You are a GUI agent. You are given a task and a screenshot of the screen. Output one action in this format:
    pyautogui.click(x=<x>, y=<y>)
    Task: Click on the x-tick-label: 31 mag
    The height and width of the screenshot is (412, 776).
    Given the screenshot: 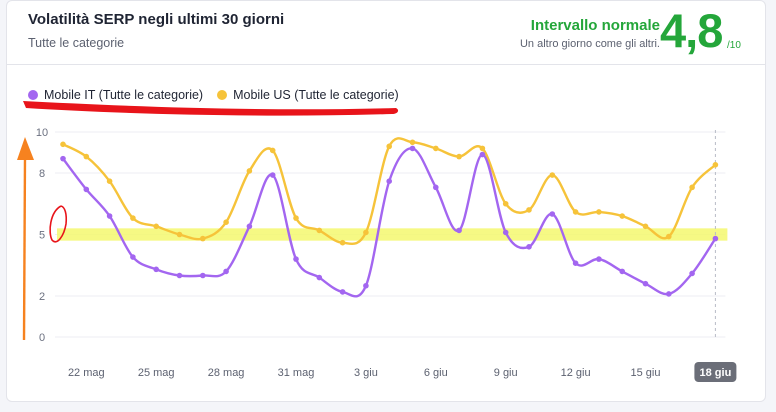 What is the action you would take?
    pyautogui.click(x=296, y=373)
    